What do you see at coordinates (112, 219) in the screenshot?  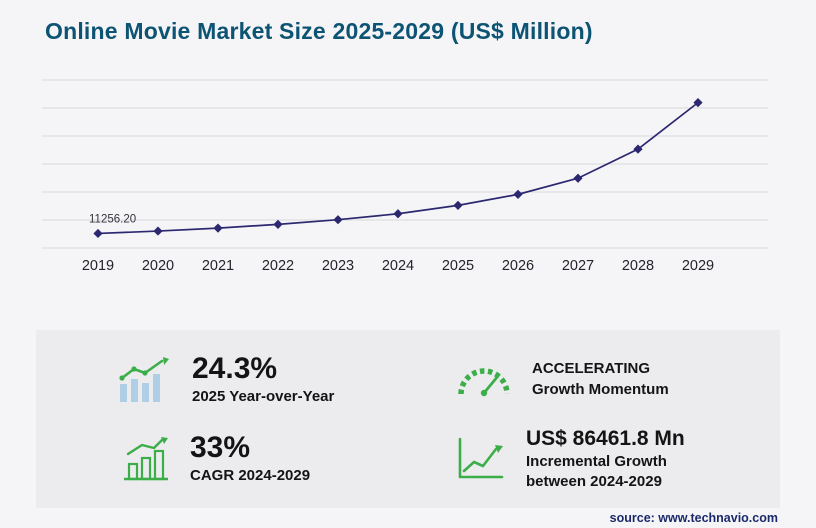 I see `first-point-label: 11256.20` at bounding box center [112, 219].